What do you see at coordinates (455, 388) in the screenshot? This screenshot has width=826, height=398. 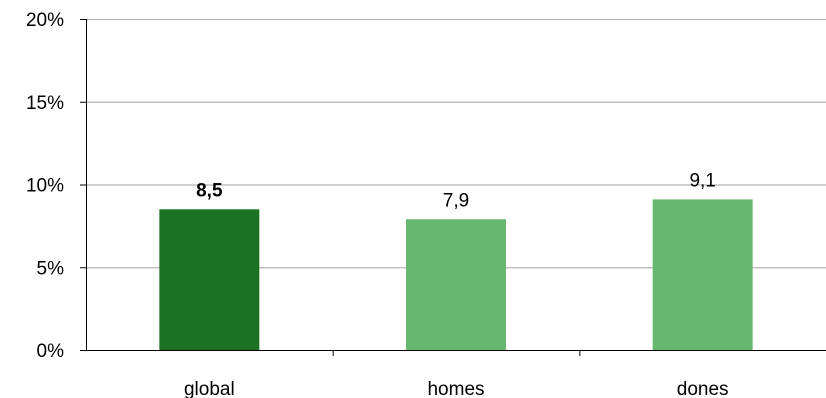 I see `x-tick-label-homes: homes` at bounding box center [455, 388].